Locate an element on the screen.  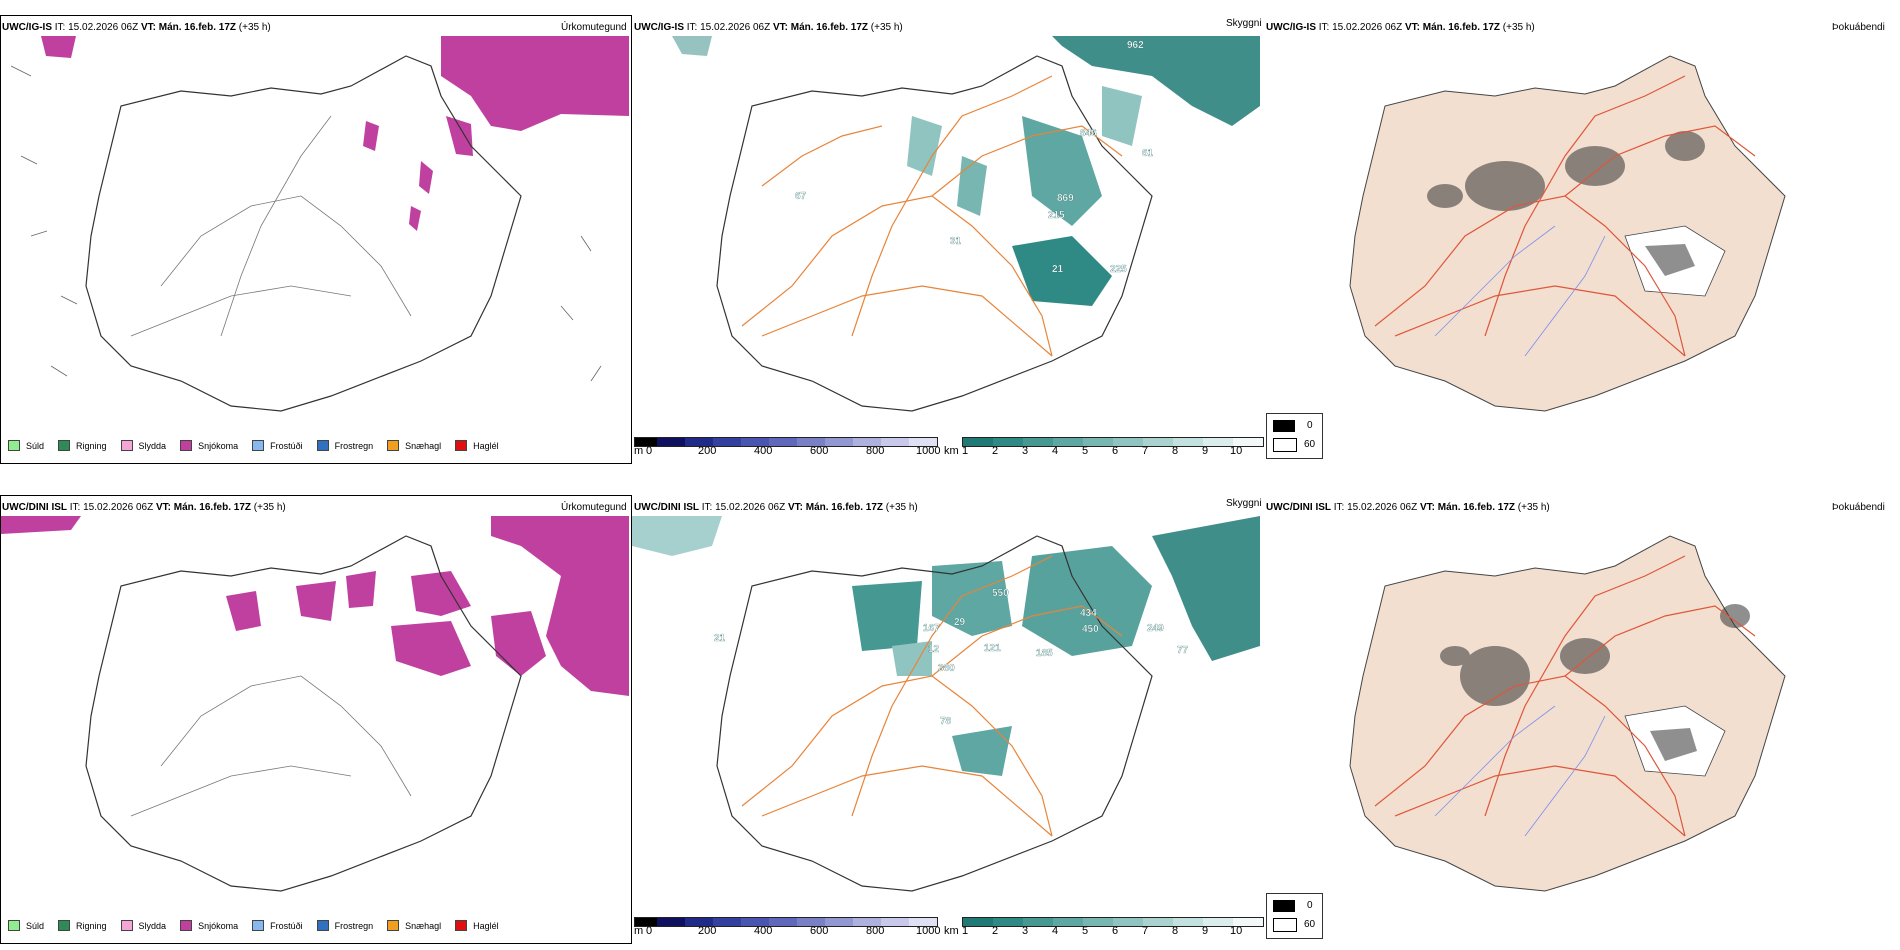
tick: 8 is located at coordinates (1175, 451).